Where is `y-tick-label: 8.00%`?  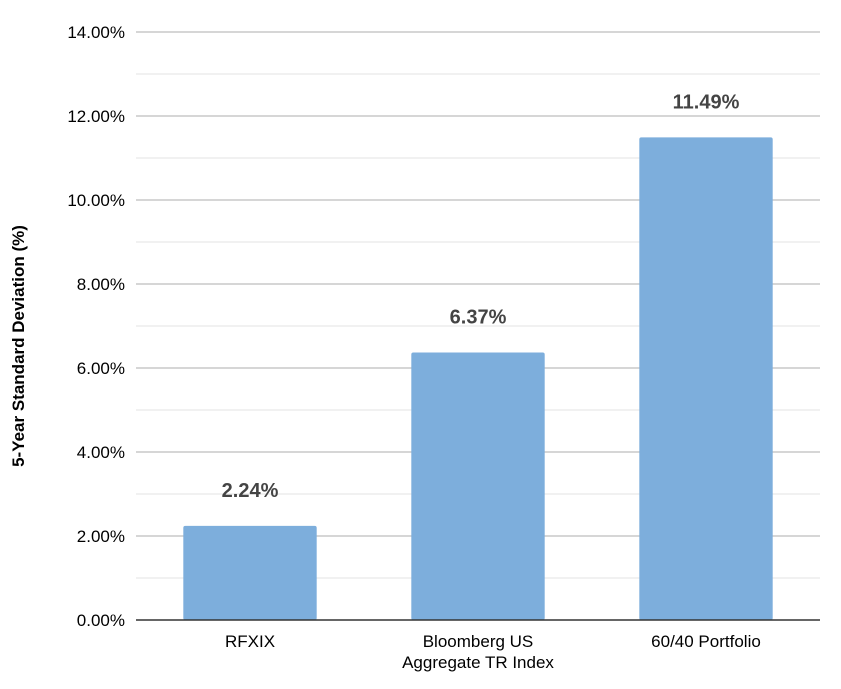
y-tick-label: 8.00% is located at coordinates (101, 284).